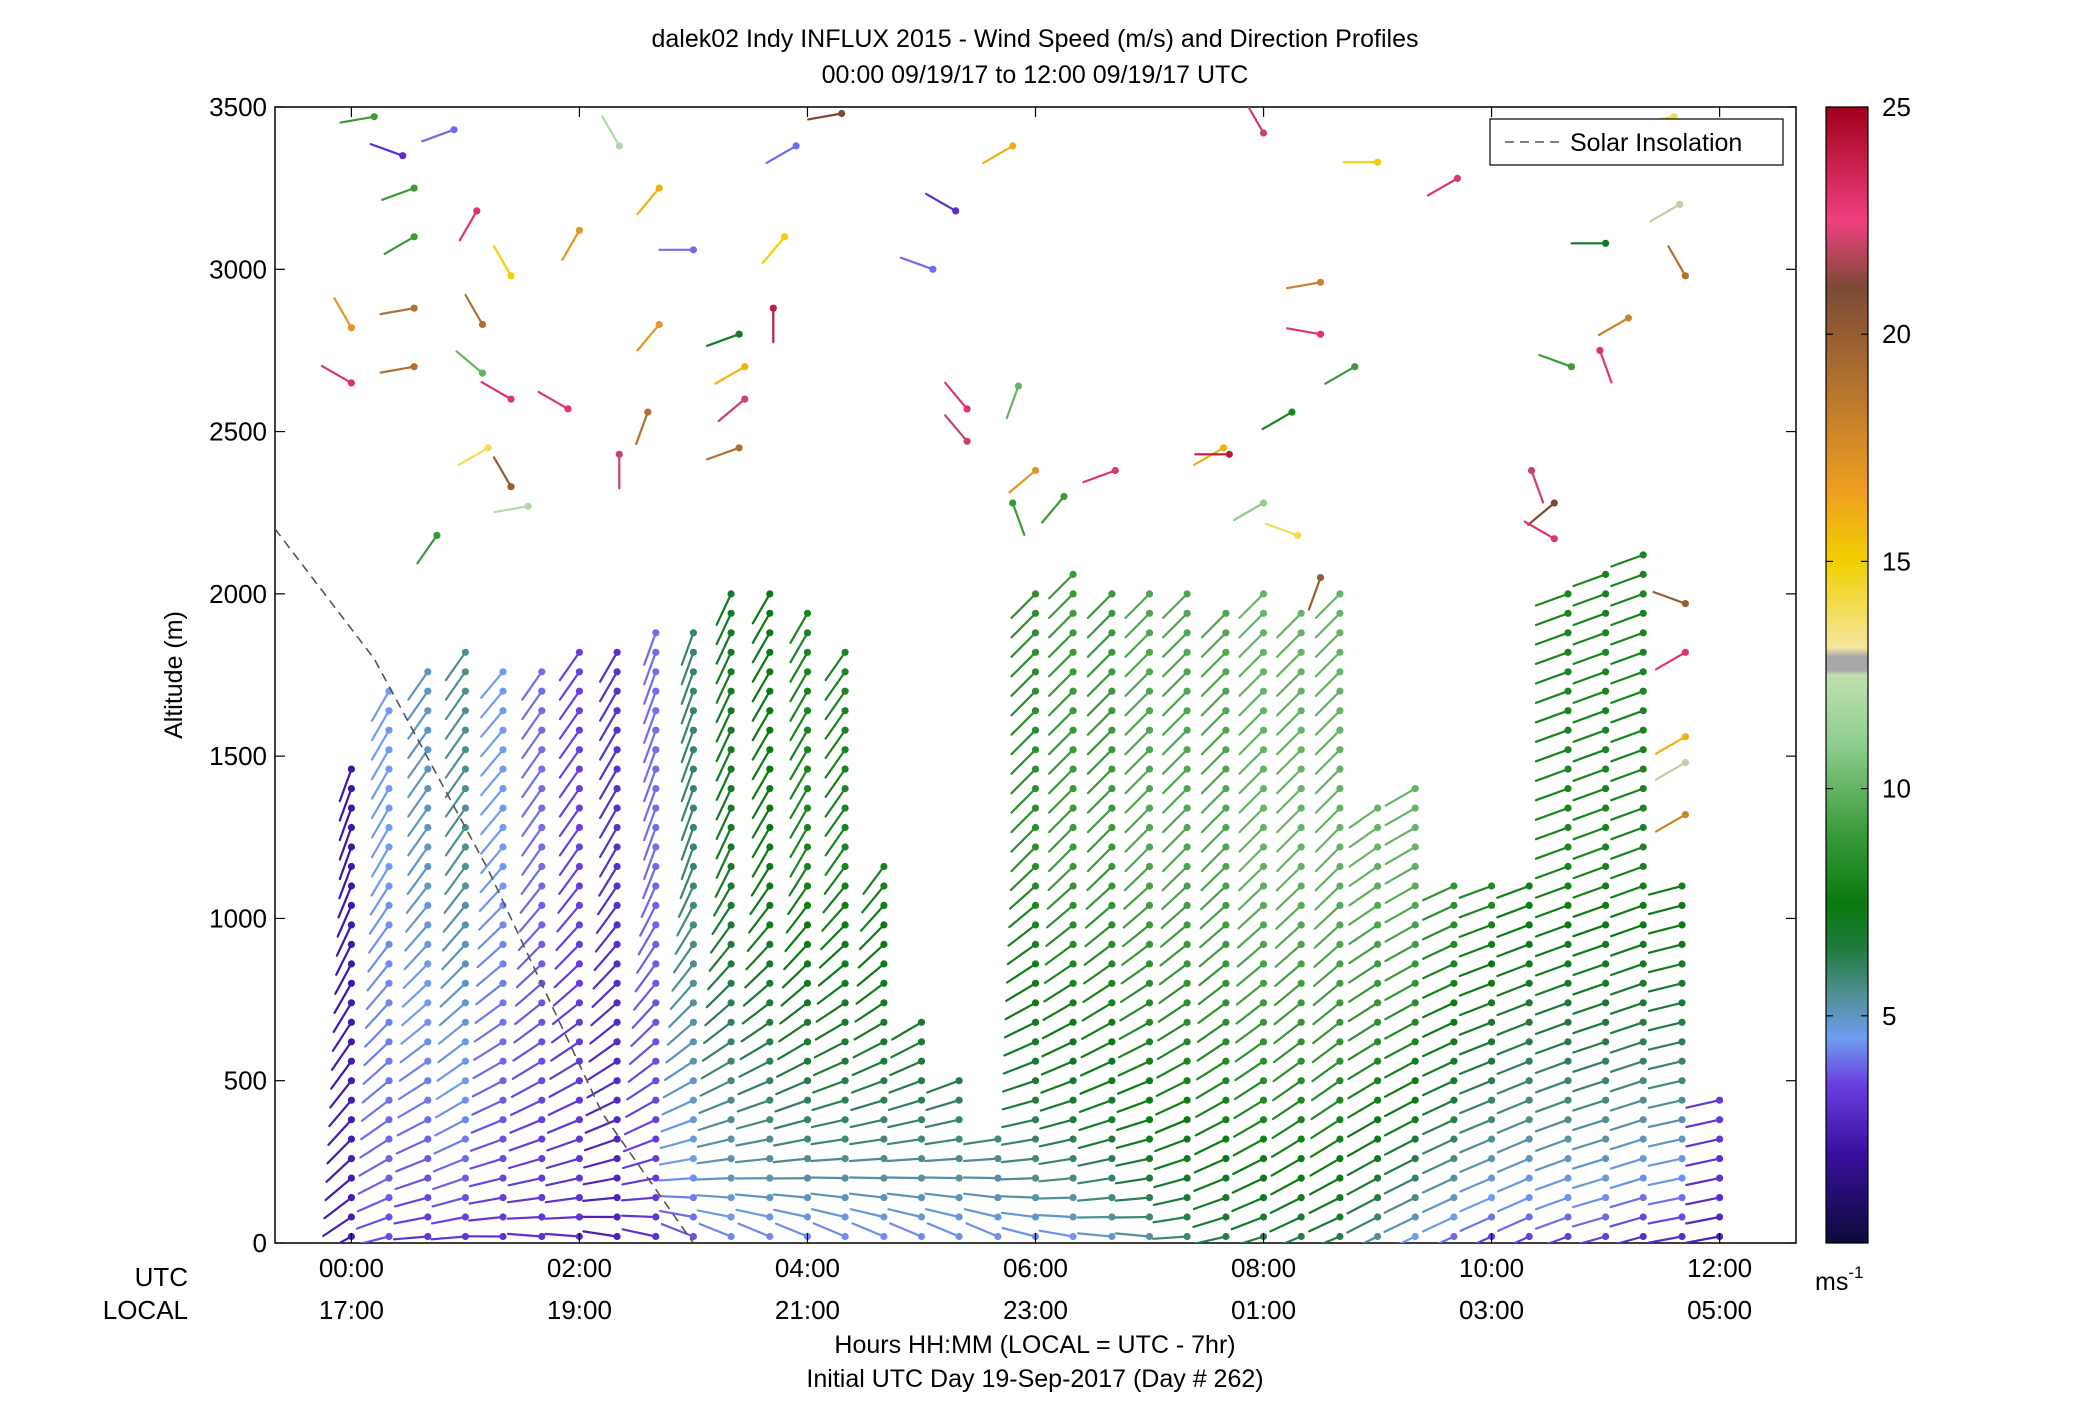 Image resolution: width=2098 pixels, height=1425 pixels. What do you see at coordinates (1831, 1282) in the screenshot?
I see `colorbar-unit-base: ms` at bounding box center [1831, 1282].